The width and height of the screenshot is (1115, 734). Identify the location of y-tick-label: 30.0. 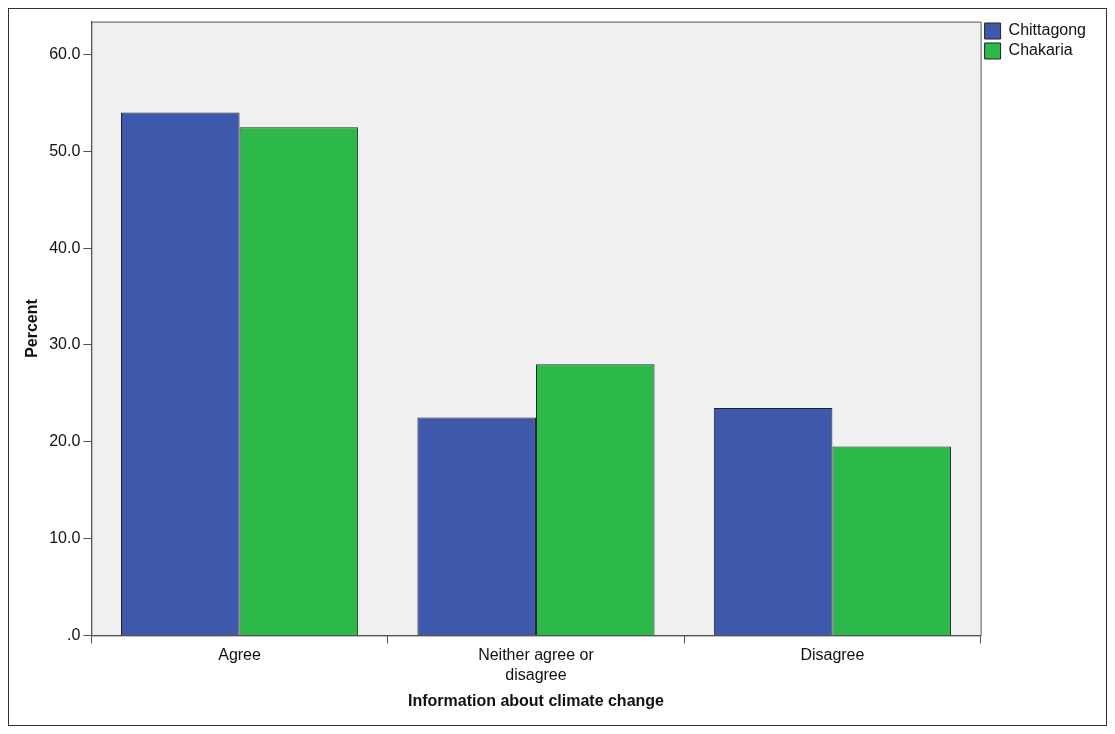
(65, 344).